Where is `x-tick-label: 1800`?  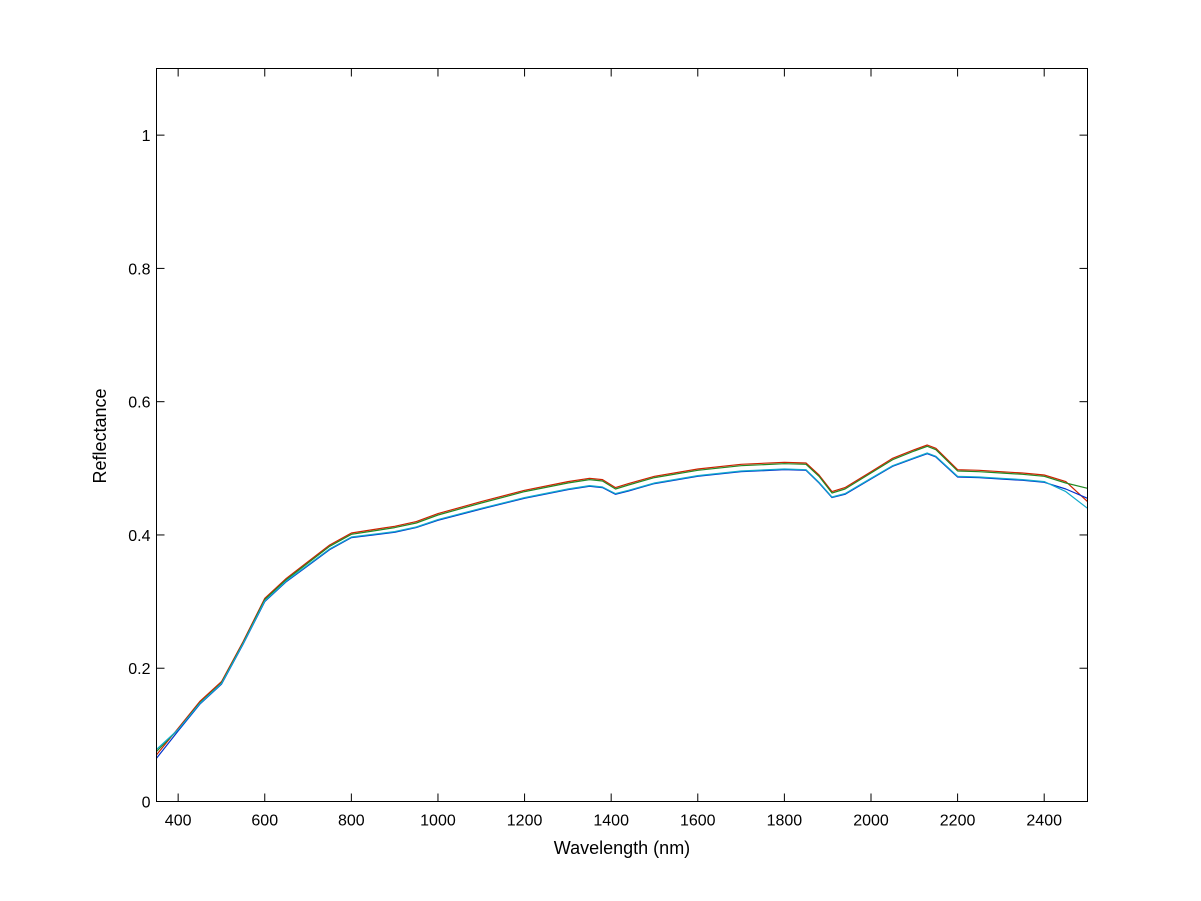 x-tick-label: 1800 is located at coordinates (785, 821).